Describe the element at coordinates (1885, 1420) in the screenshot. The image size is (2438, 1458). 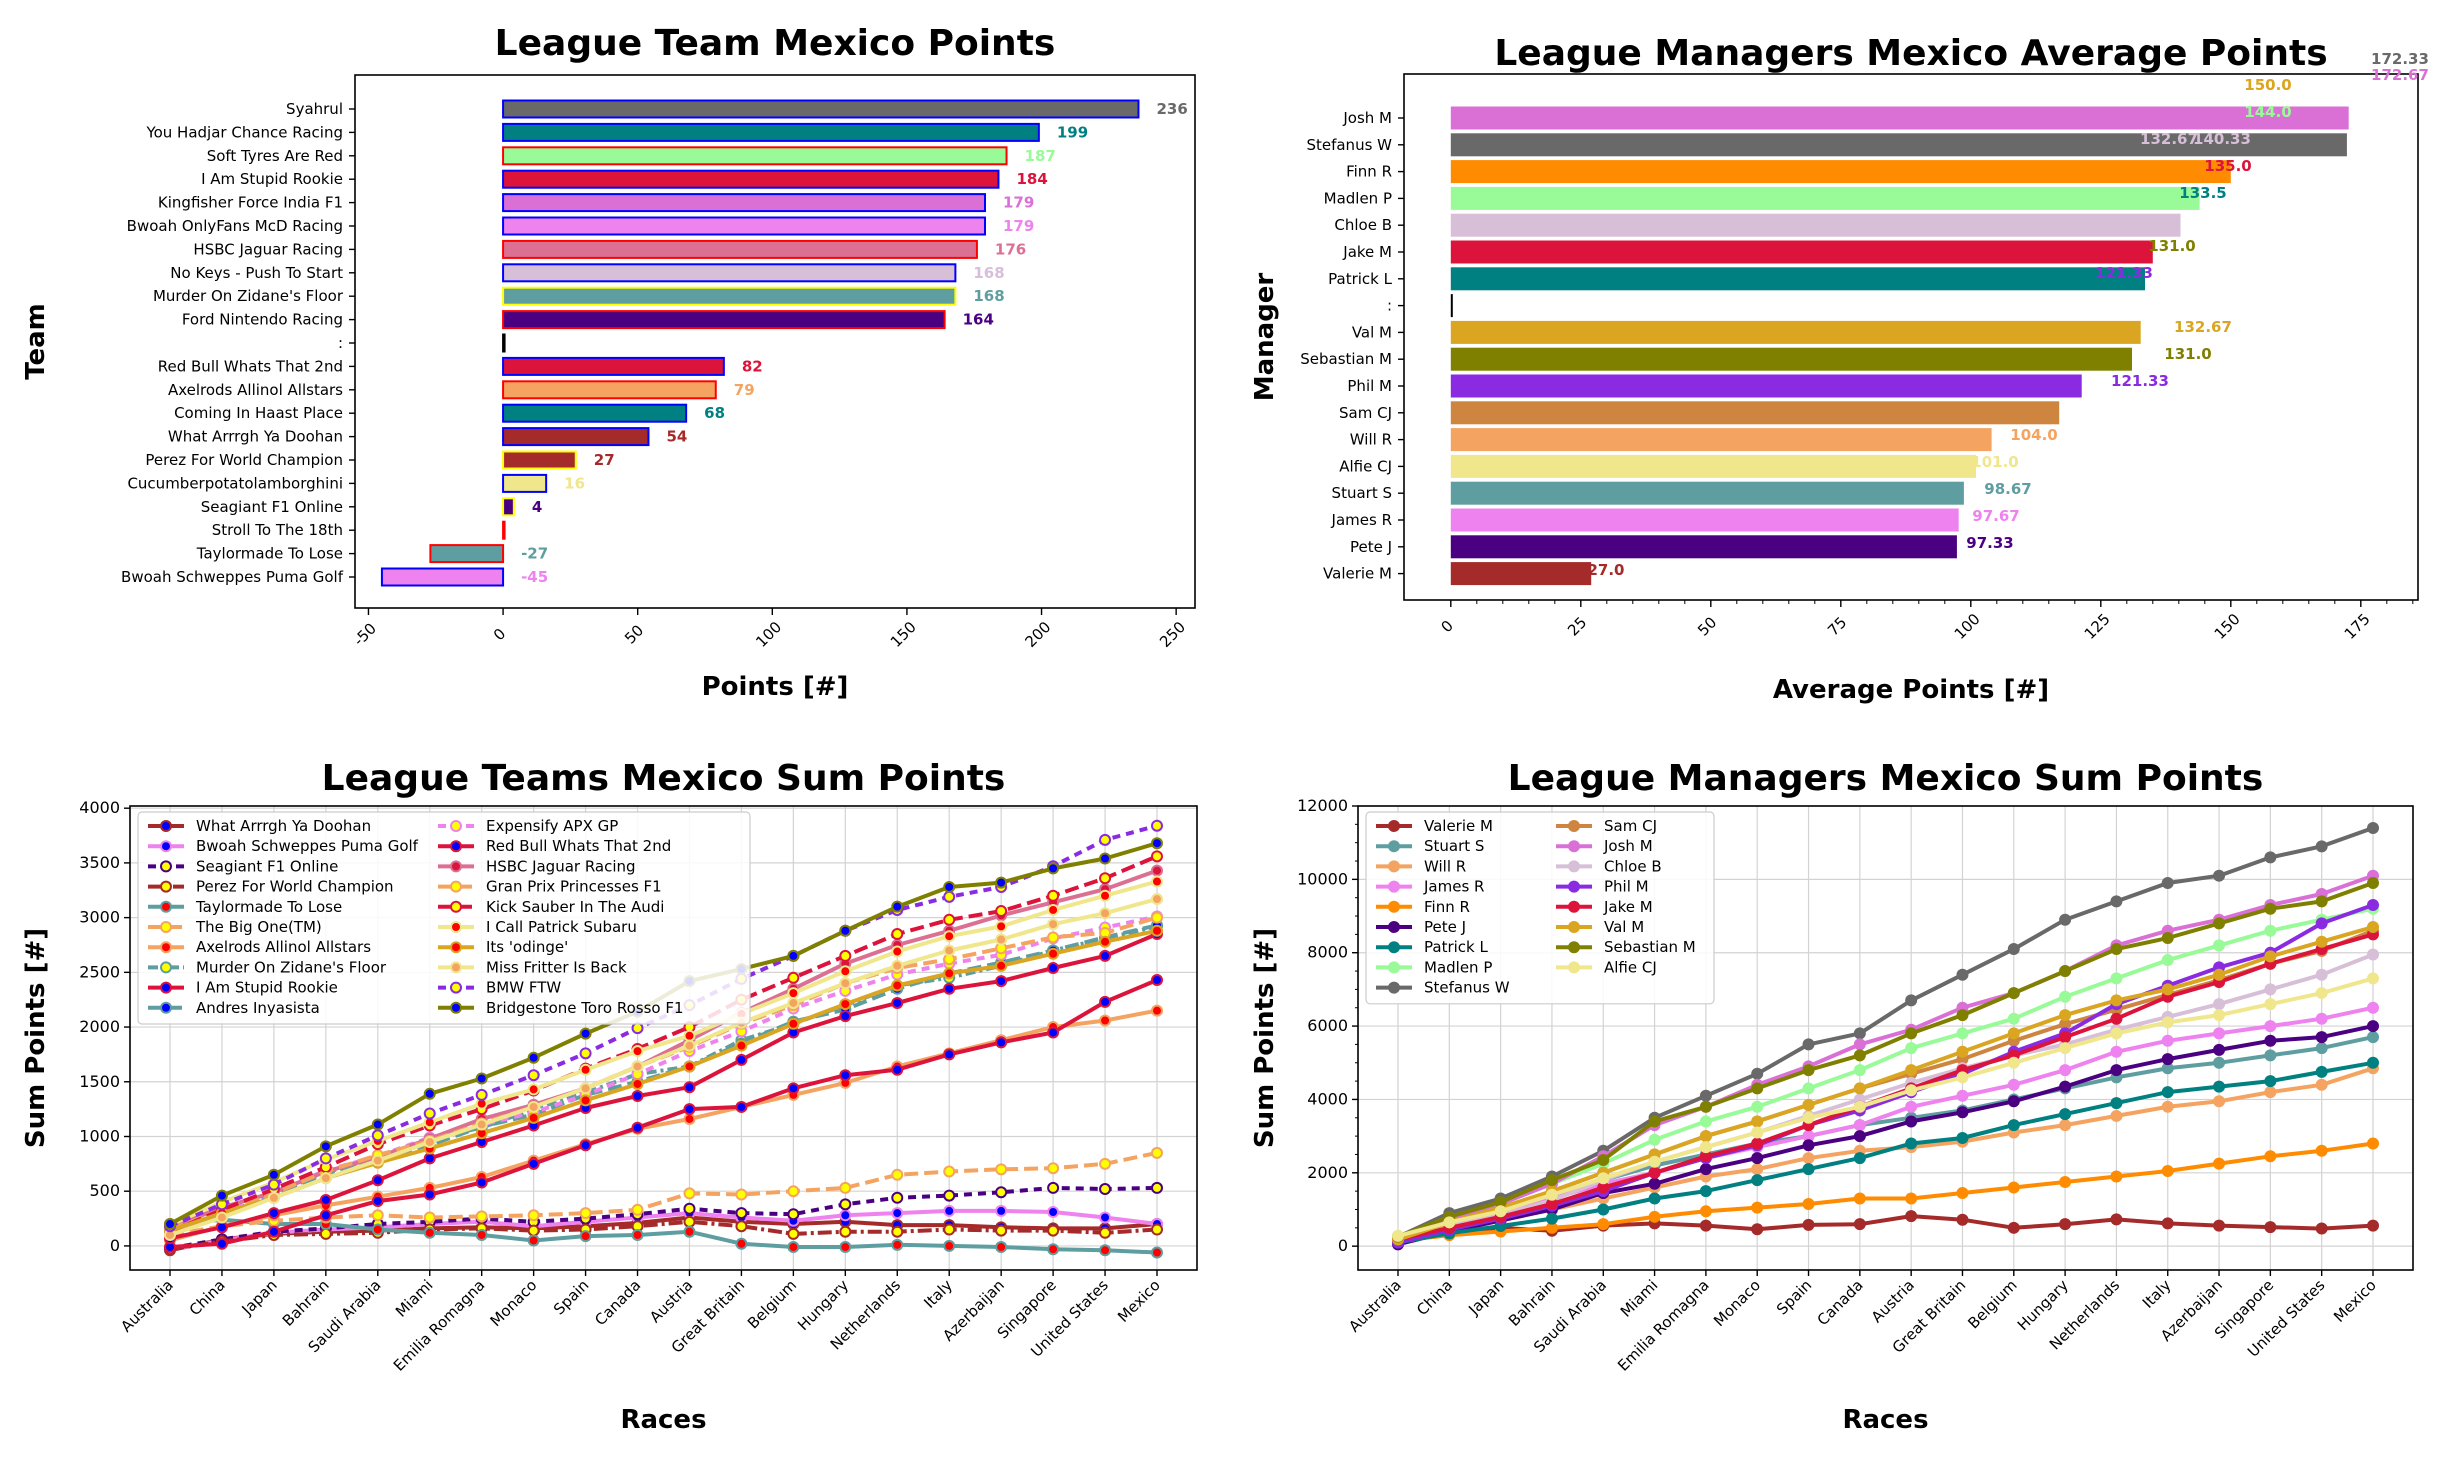
I see `x-axis-label: Races` at that location.